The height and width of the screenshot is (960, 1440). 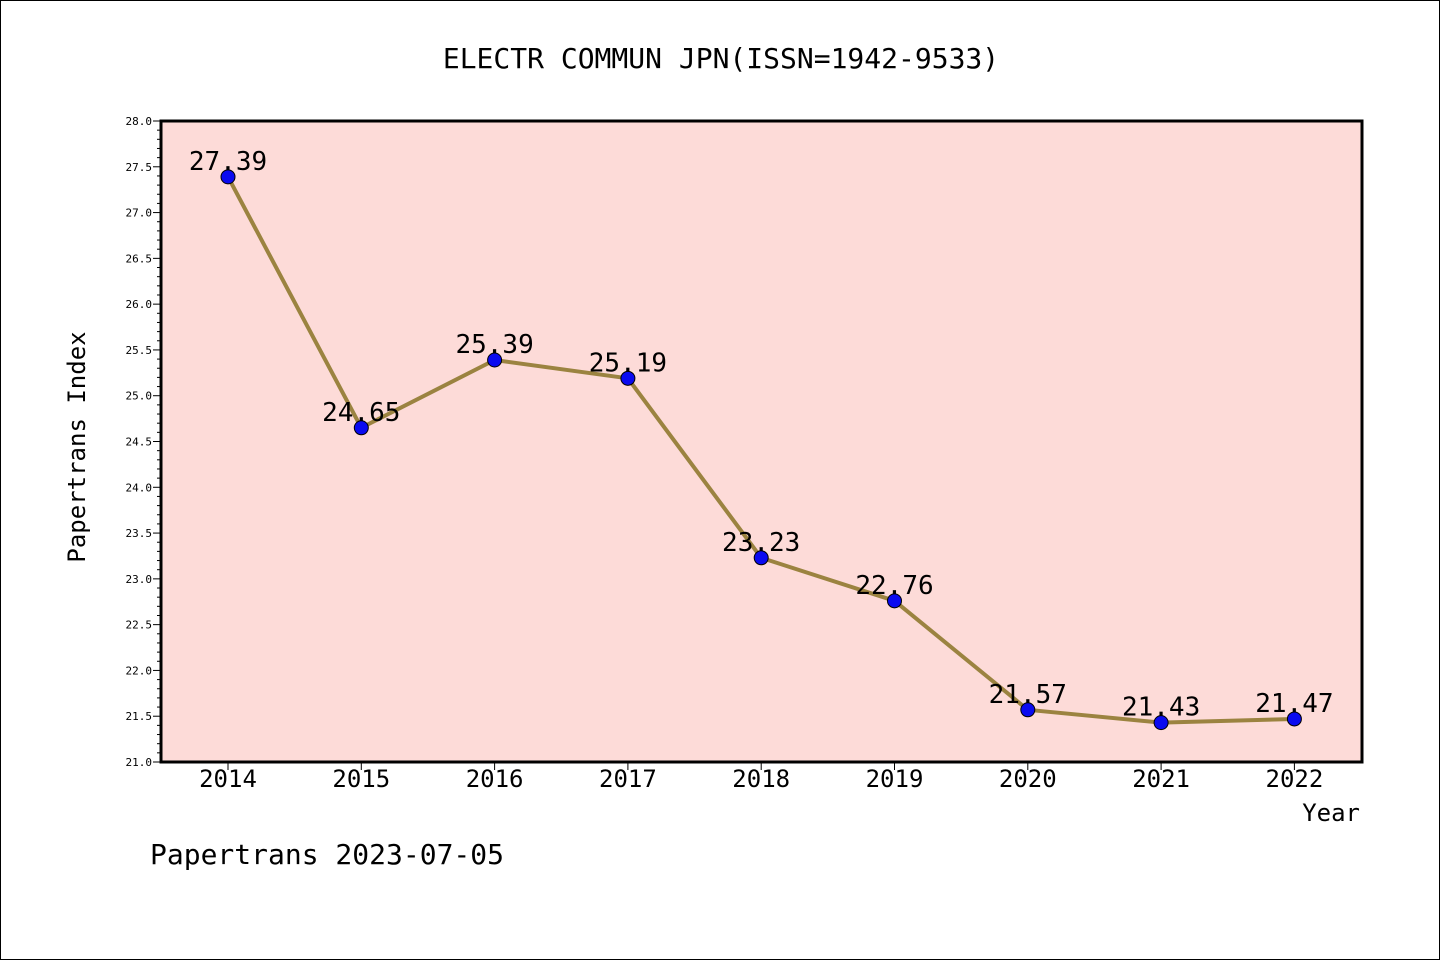 I want to click on data-label: 25.19, so click(x=628, y=363).